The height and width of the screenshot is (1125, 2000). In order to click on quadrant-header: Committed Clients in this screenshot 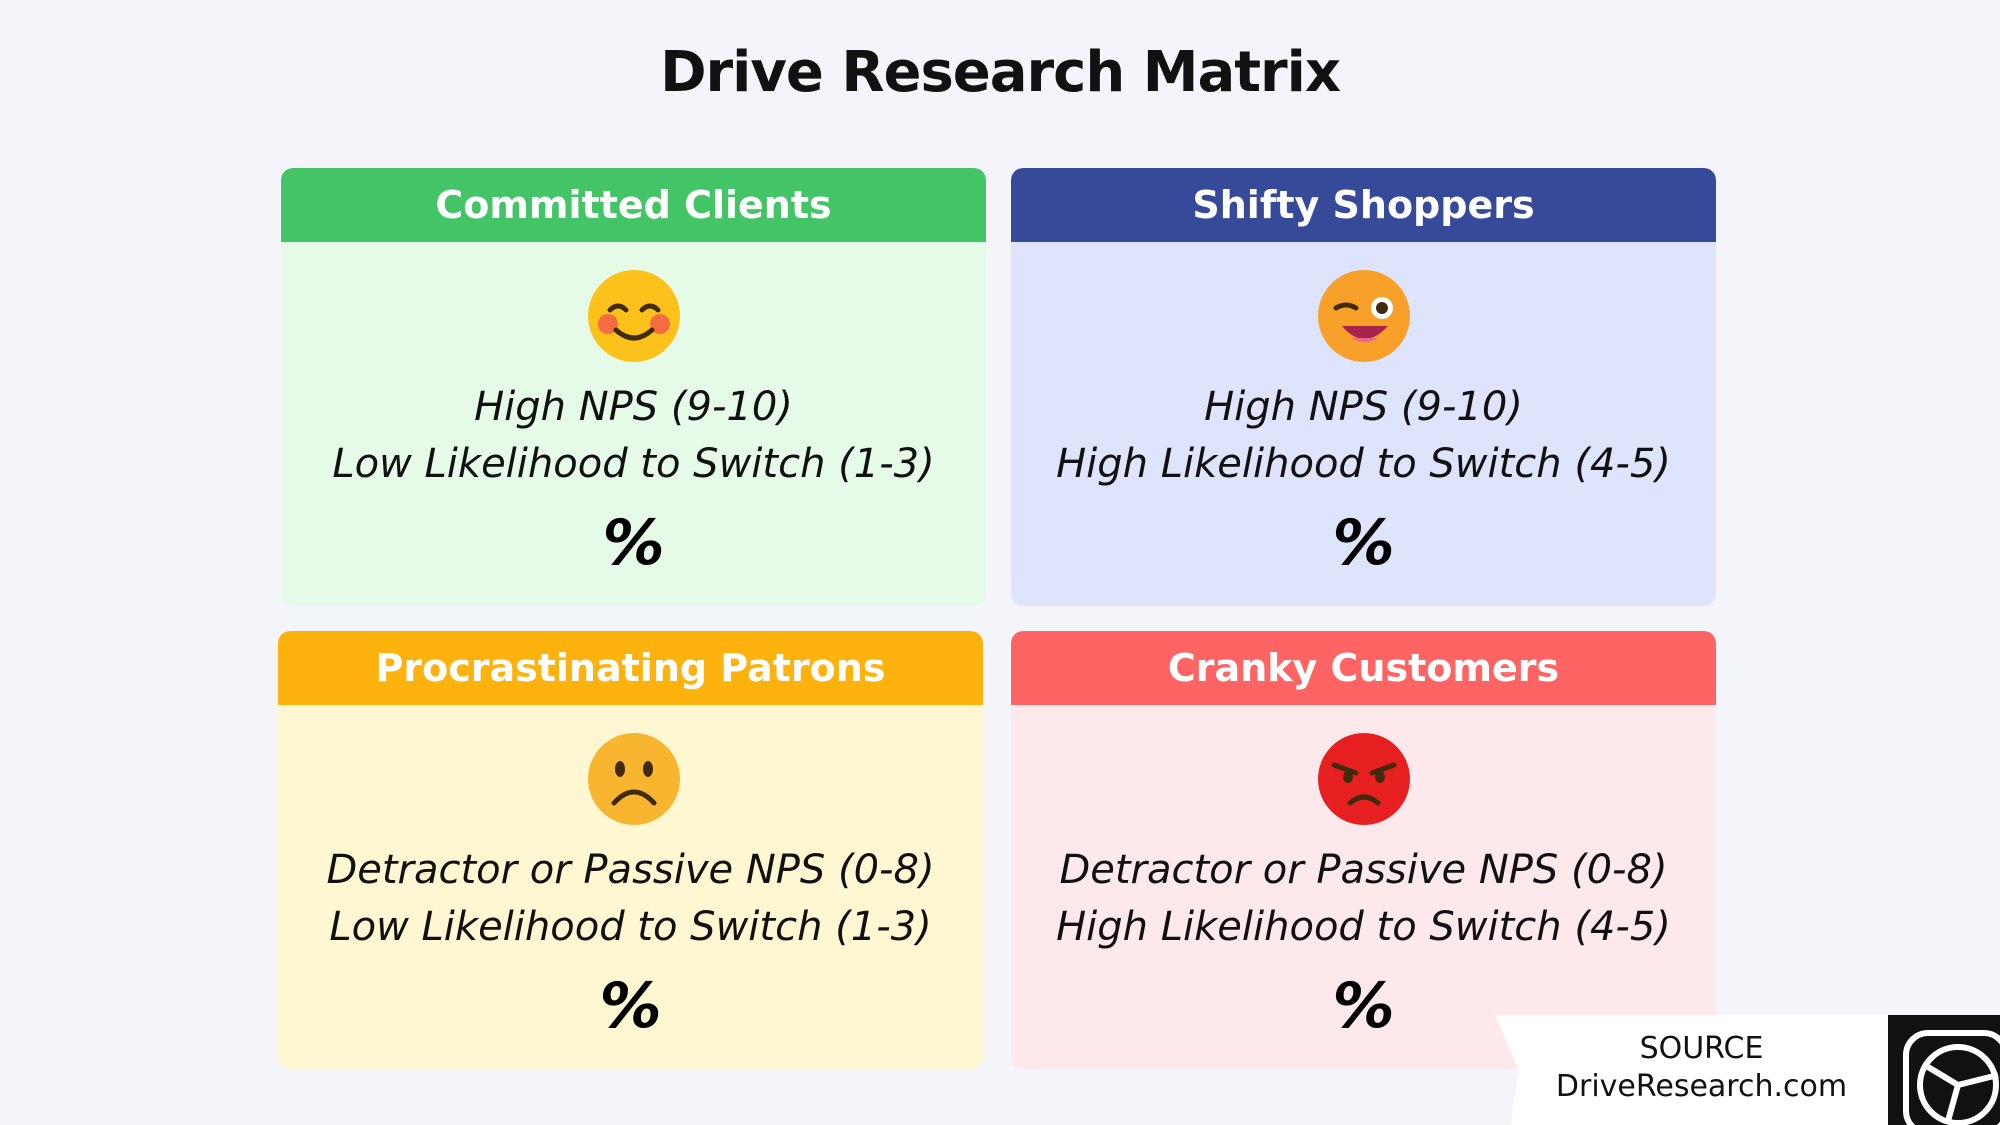, I will do `click(633, 205)`.